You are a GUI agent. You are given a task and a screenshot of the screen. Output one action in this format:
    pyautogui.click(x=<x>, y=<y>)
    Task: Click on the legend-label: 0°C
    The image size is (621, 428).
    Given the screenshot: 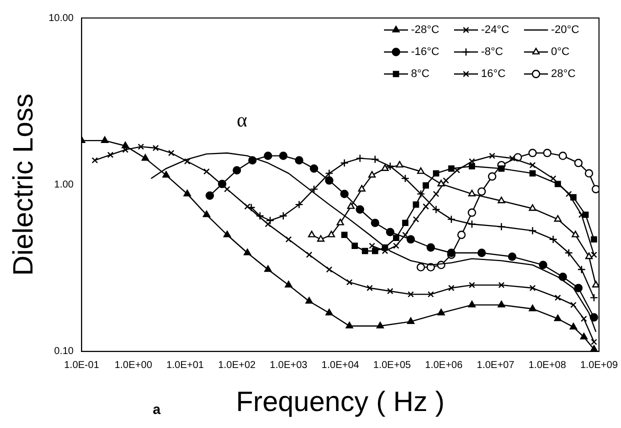 What is the action you would take?
    pyautogui.click(x=560, y=52)
    